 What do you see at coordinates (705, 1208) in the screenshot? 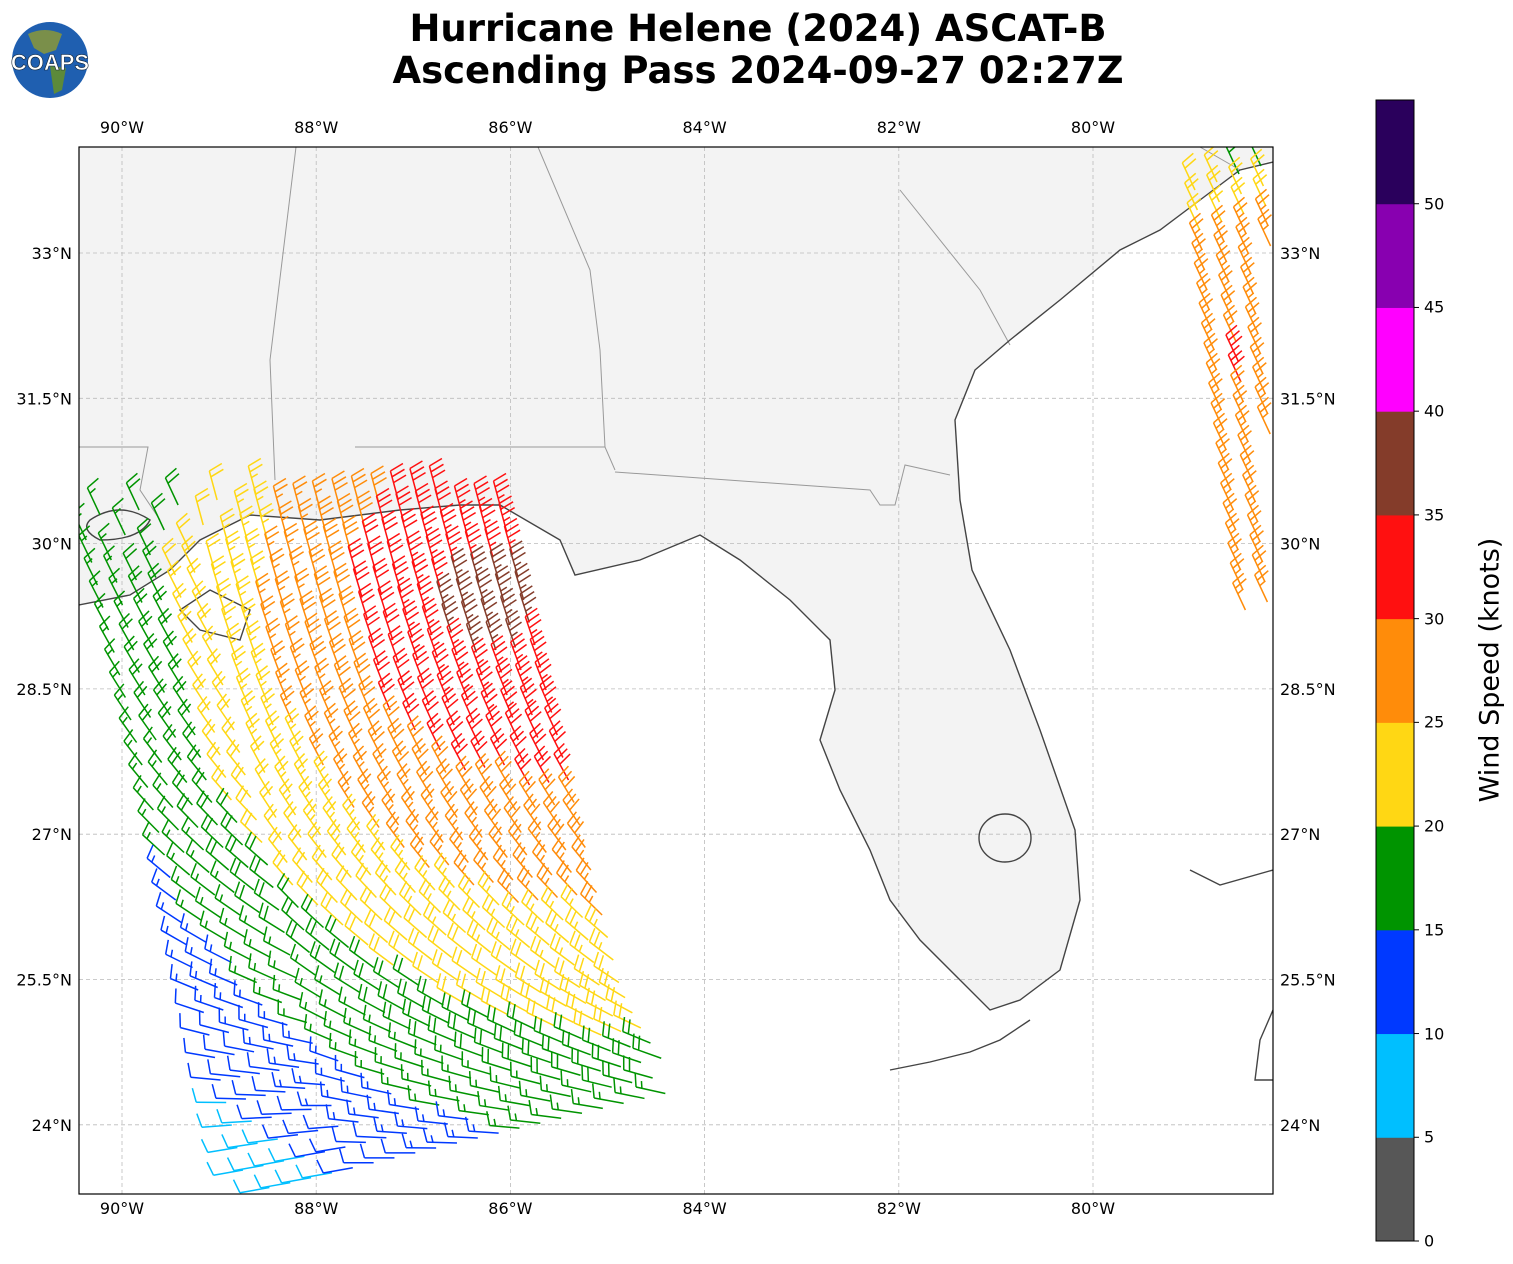
I see `lon-tick-label: 84°W` at bounding box center [705, 1208].